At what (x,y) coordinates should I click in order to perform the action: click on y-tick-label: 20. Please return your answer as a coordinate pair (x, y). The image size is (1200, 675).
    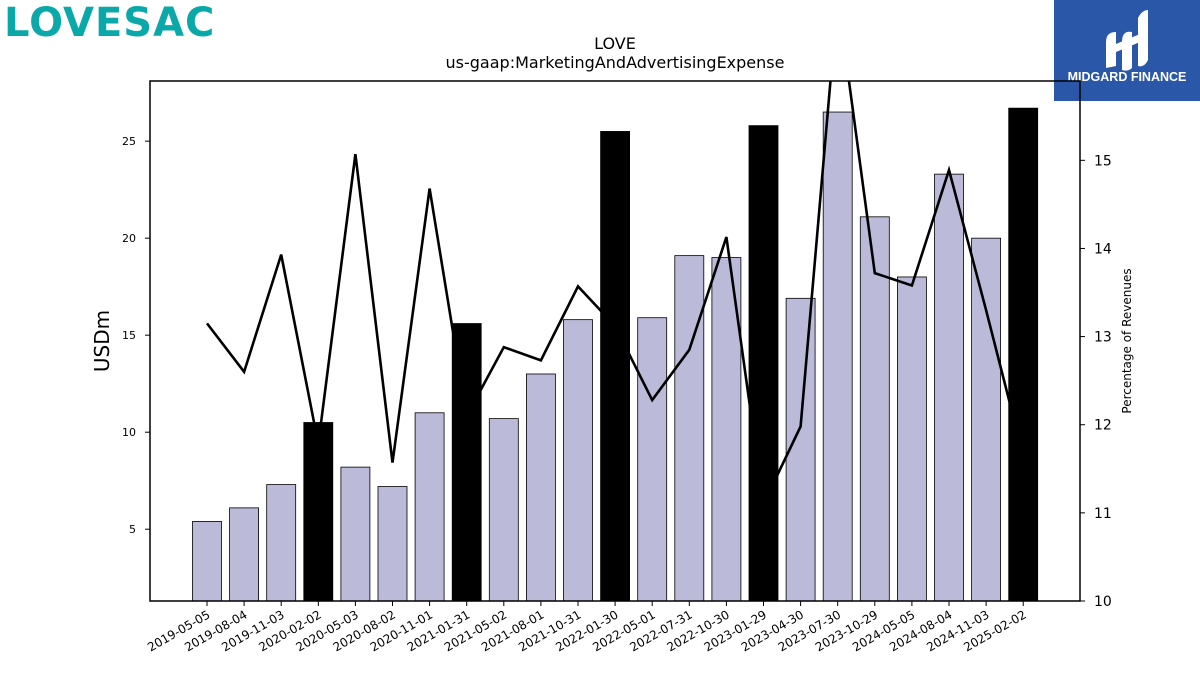
    Looking at the image, I should click on (129, 238).